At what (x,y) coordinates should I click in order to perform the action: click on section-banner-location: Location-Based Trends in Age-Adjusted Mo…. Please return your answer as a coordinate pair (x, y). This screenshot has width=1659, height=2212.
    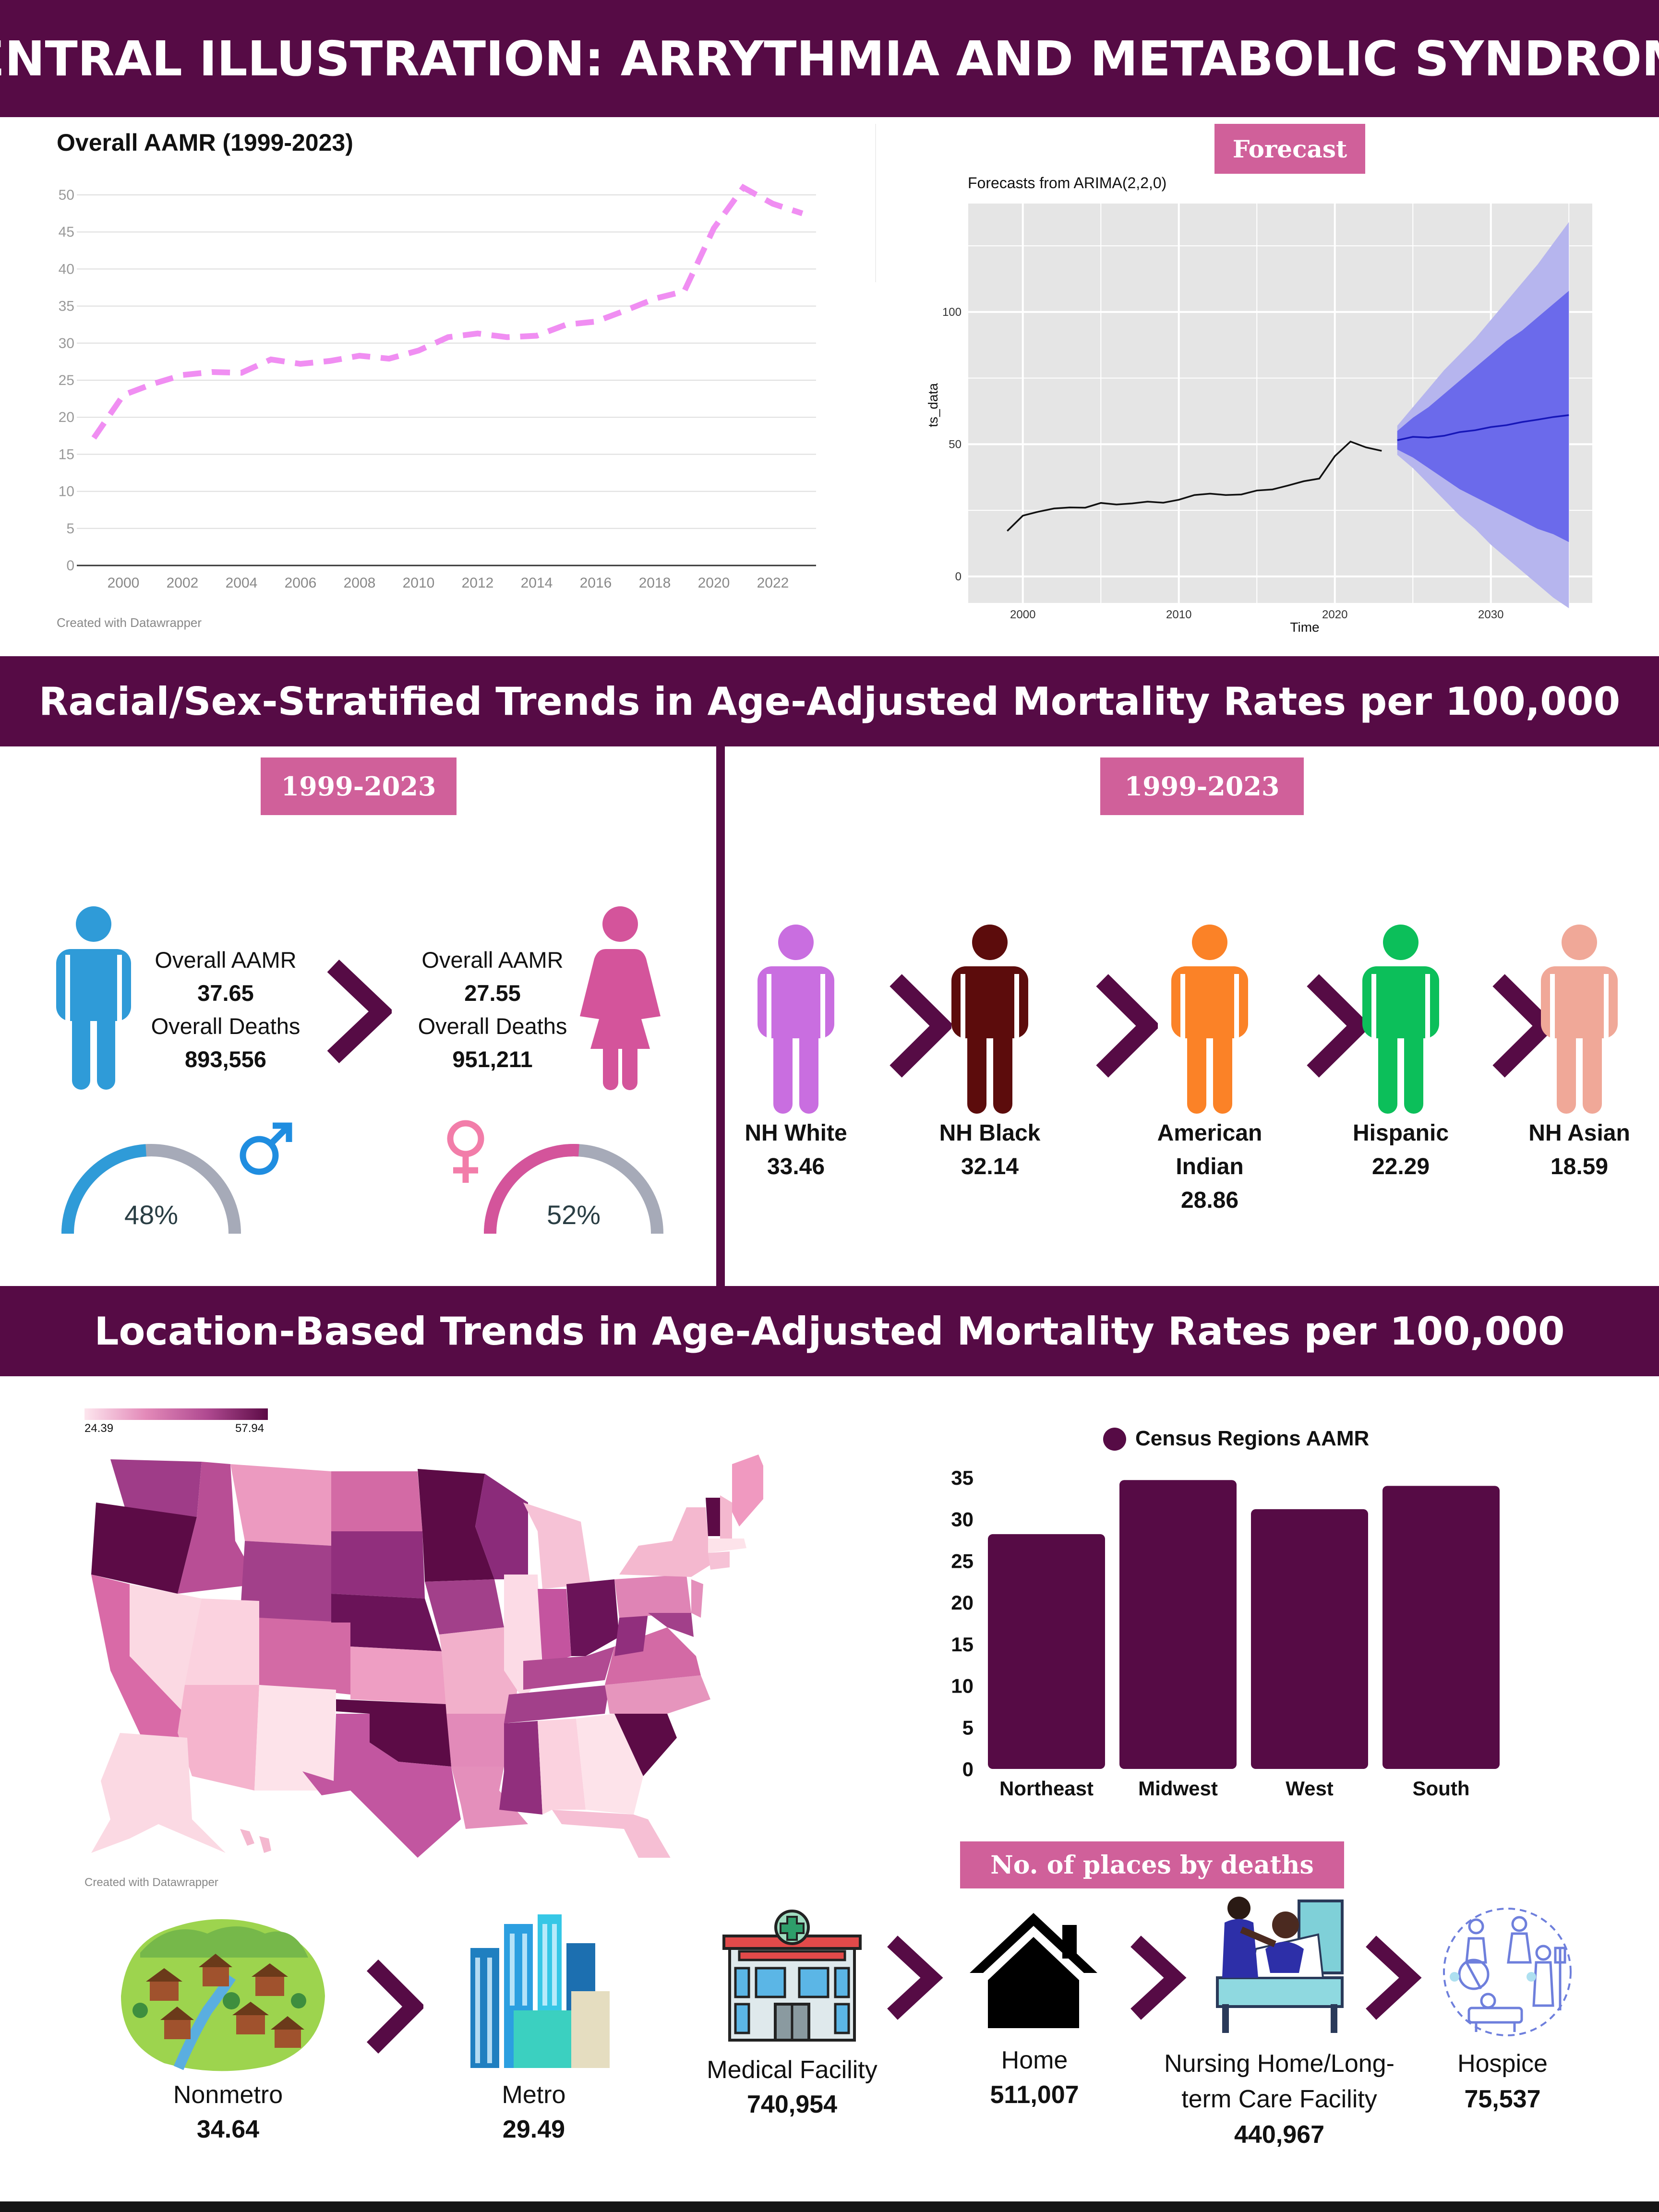
    Looking at the image, I should click on (829, 1331).